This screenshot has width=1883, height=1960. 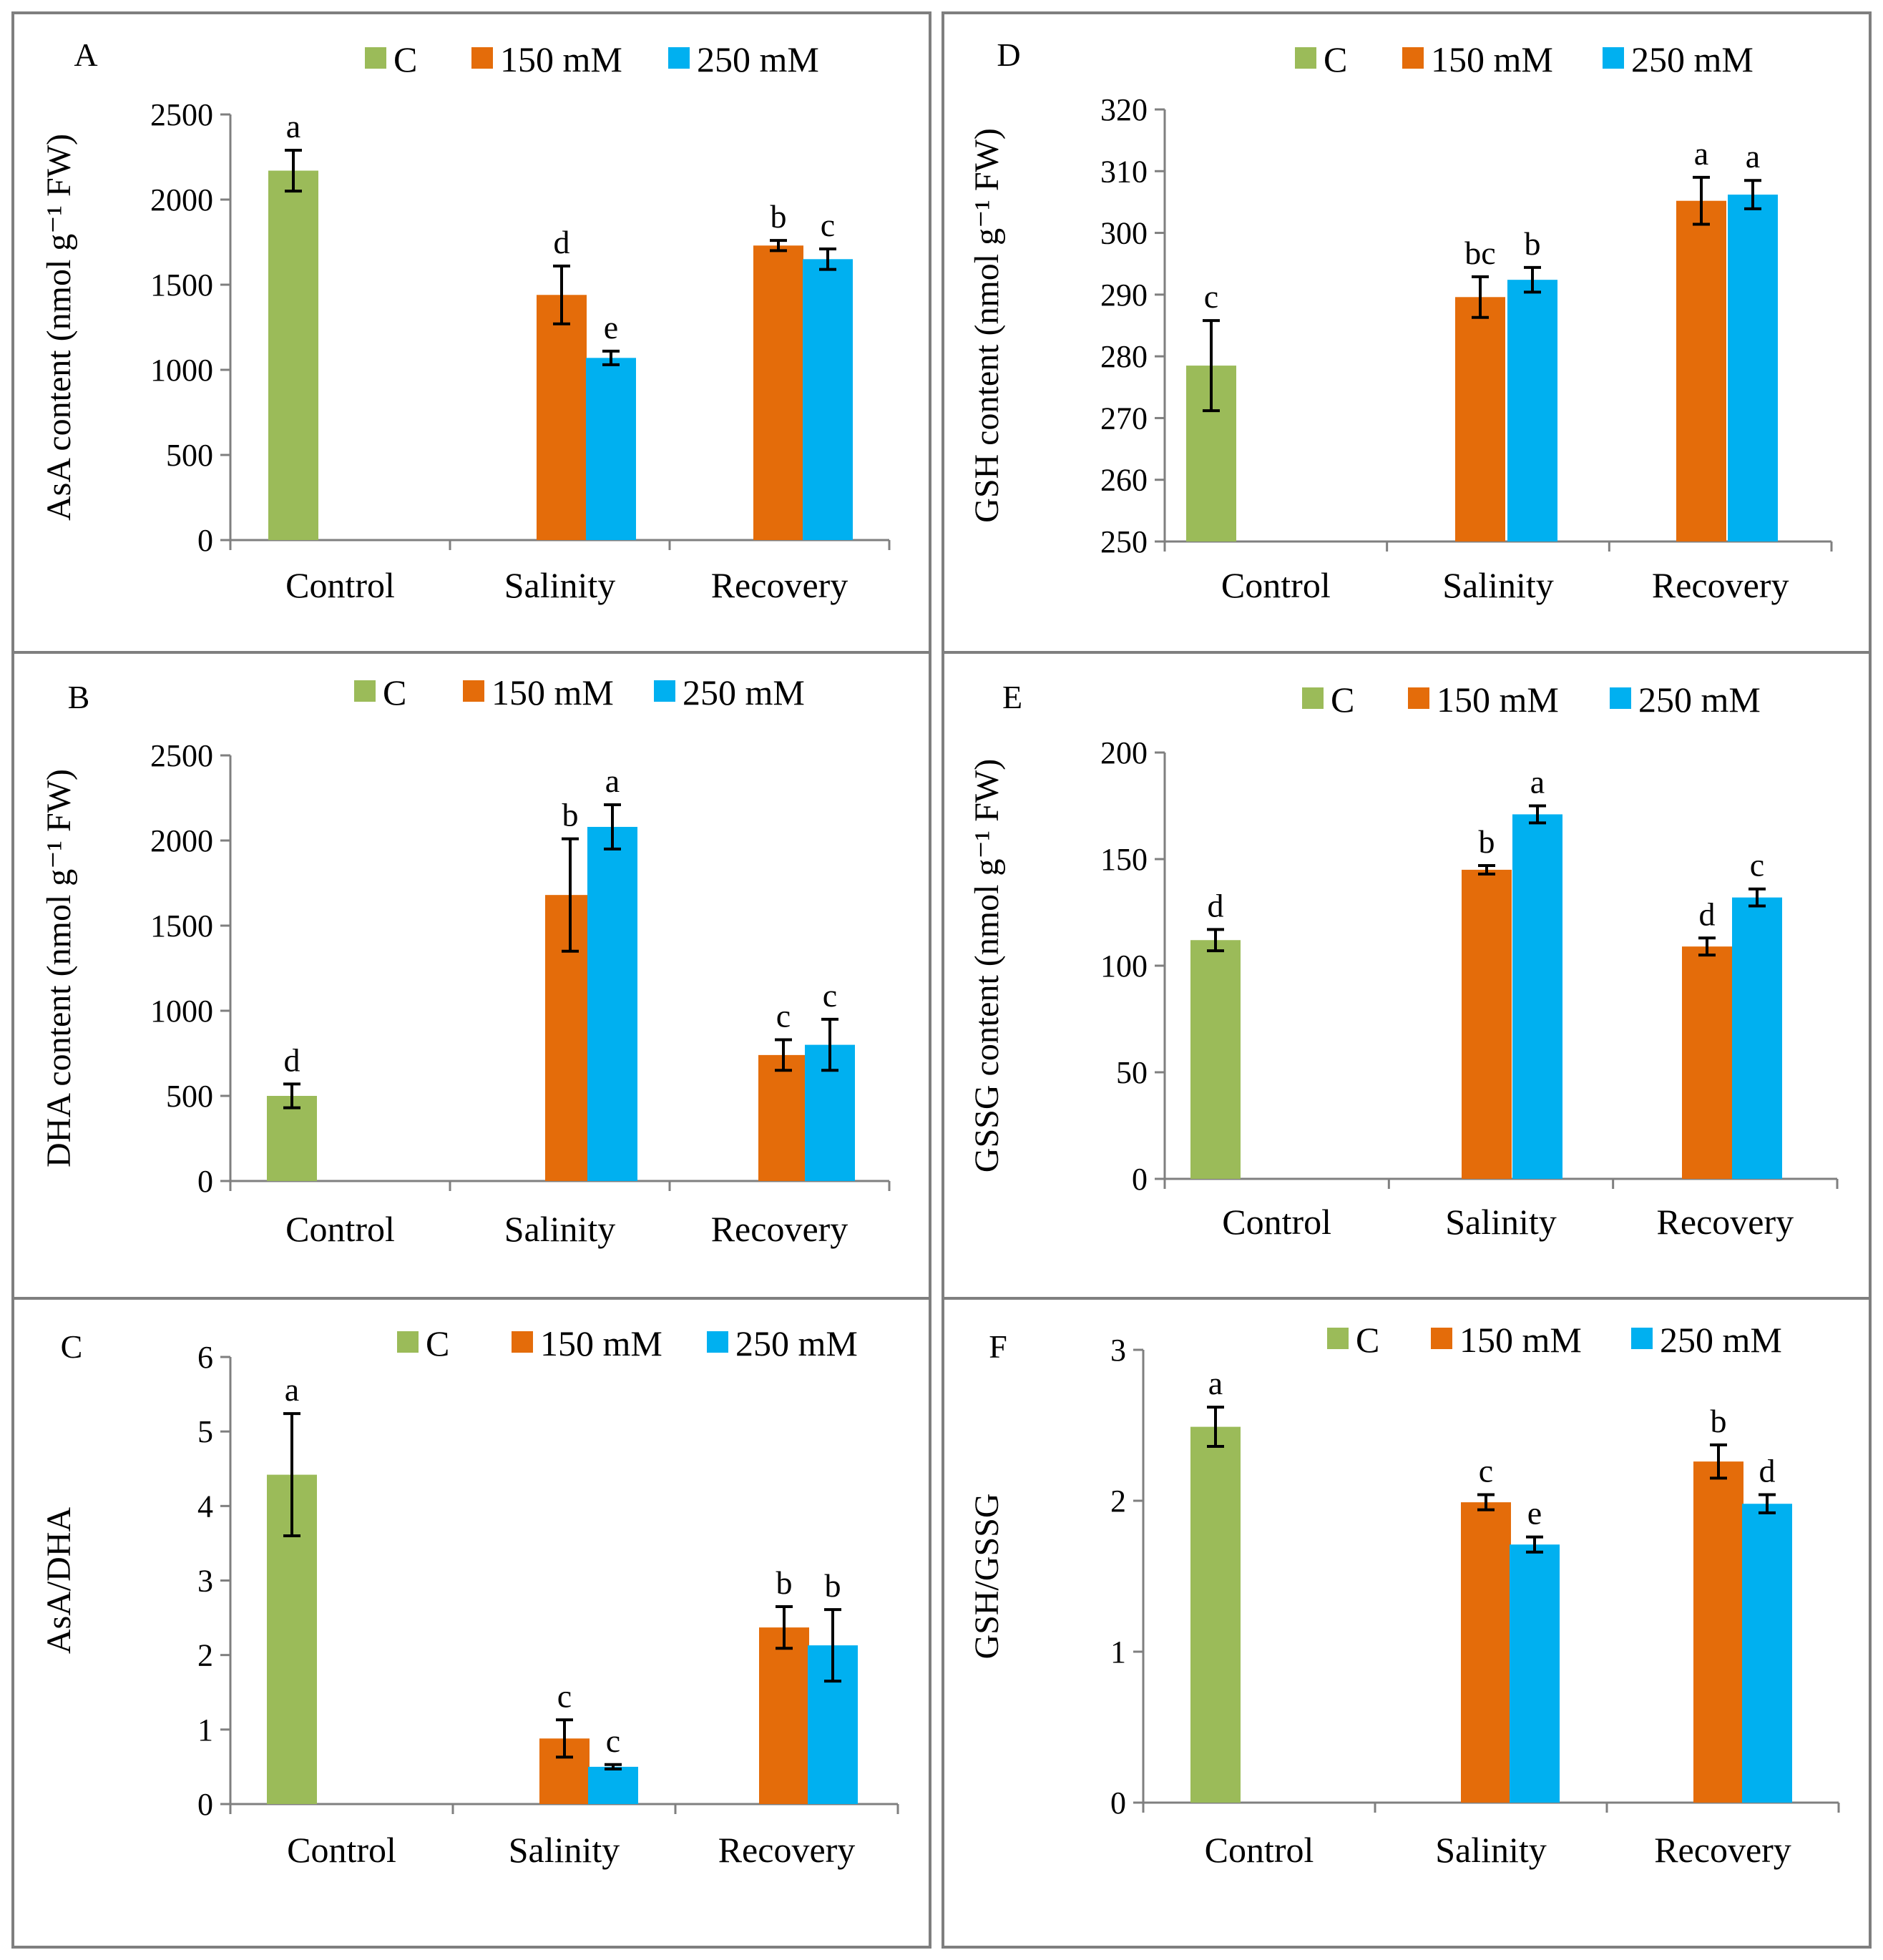 I want to click on significance-letter: bc, so click(x=1479, y=253).